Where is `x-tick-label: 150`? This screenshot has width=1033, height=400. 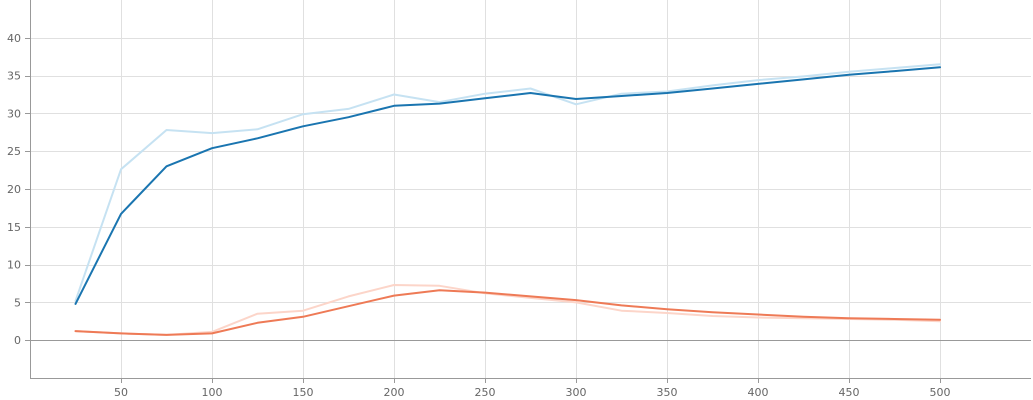
x-tick-label: 150 is located at coordinates (303, 392).